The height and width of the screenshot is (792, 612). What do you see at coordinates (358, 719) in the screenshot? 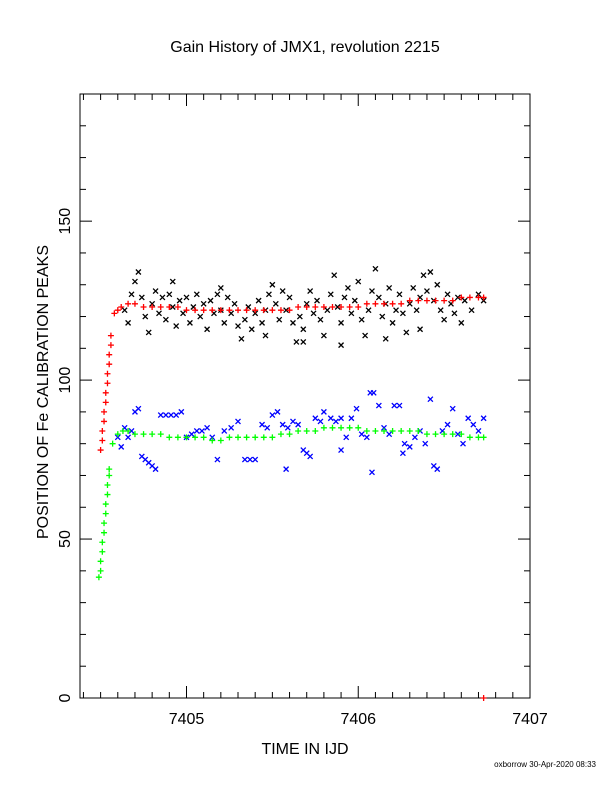
I see `x-tick-label: 7406` at bounding box center [358, 719].